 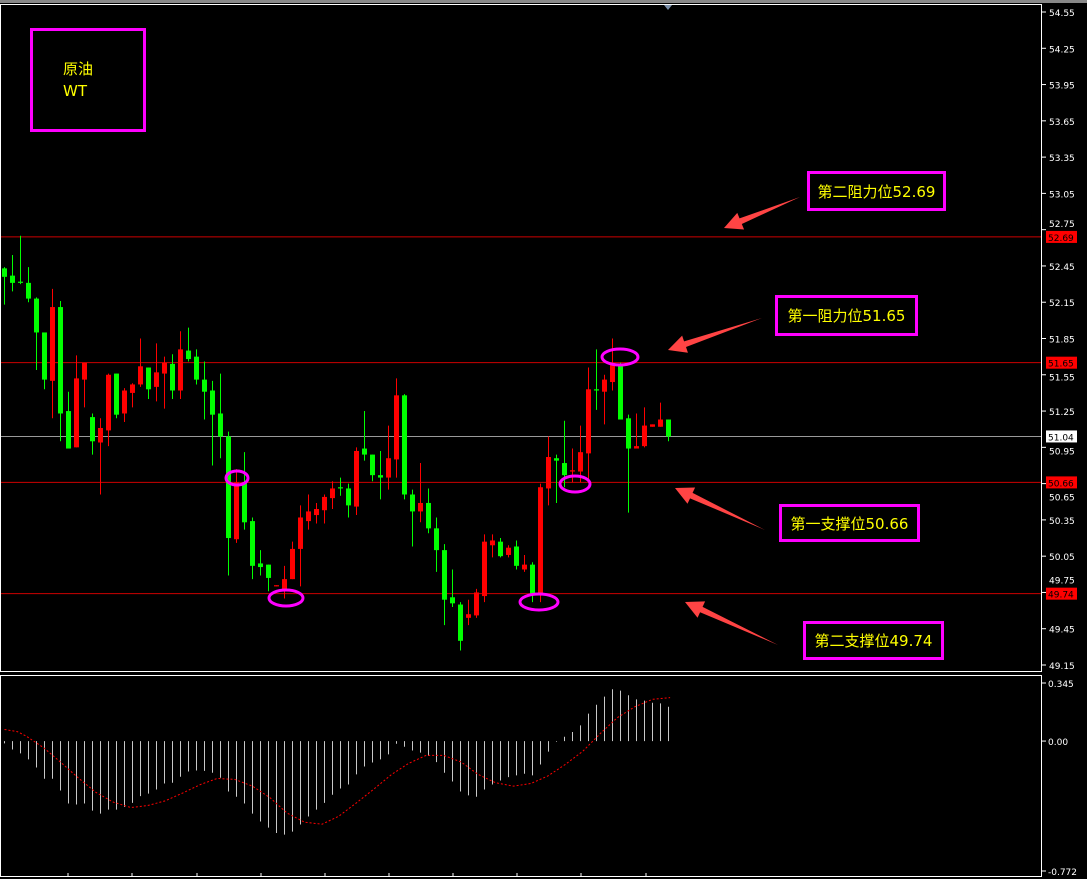 I want to click on price-axis-label: 54.25, so click(x=1062, y=50).